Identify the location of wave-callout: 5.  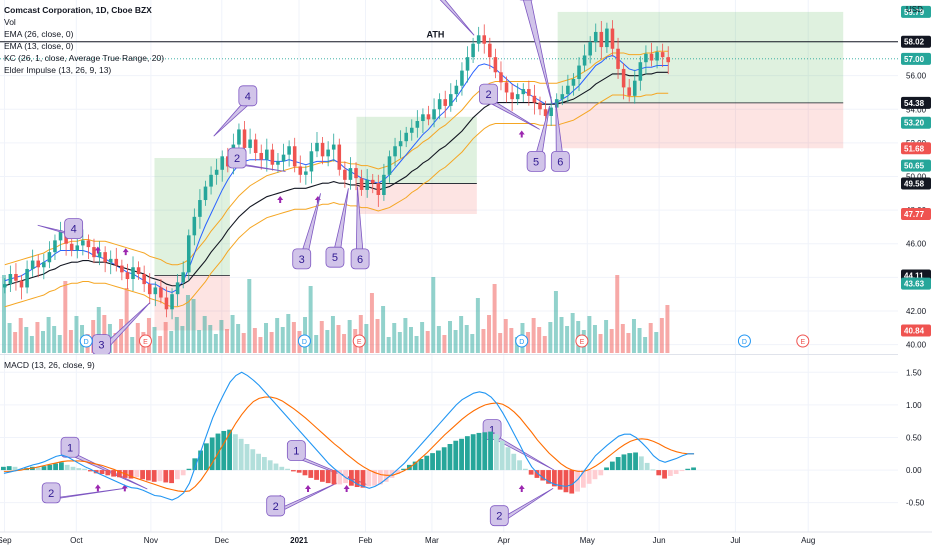
(337, 228).